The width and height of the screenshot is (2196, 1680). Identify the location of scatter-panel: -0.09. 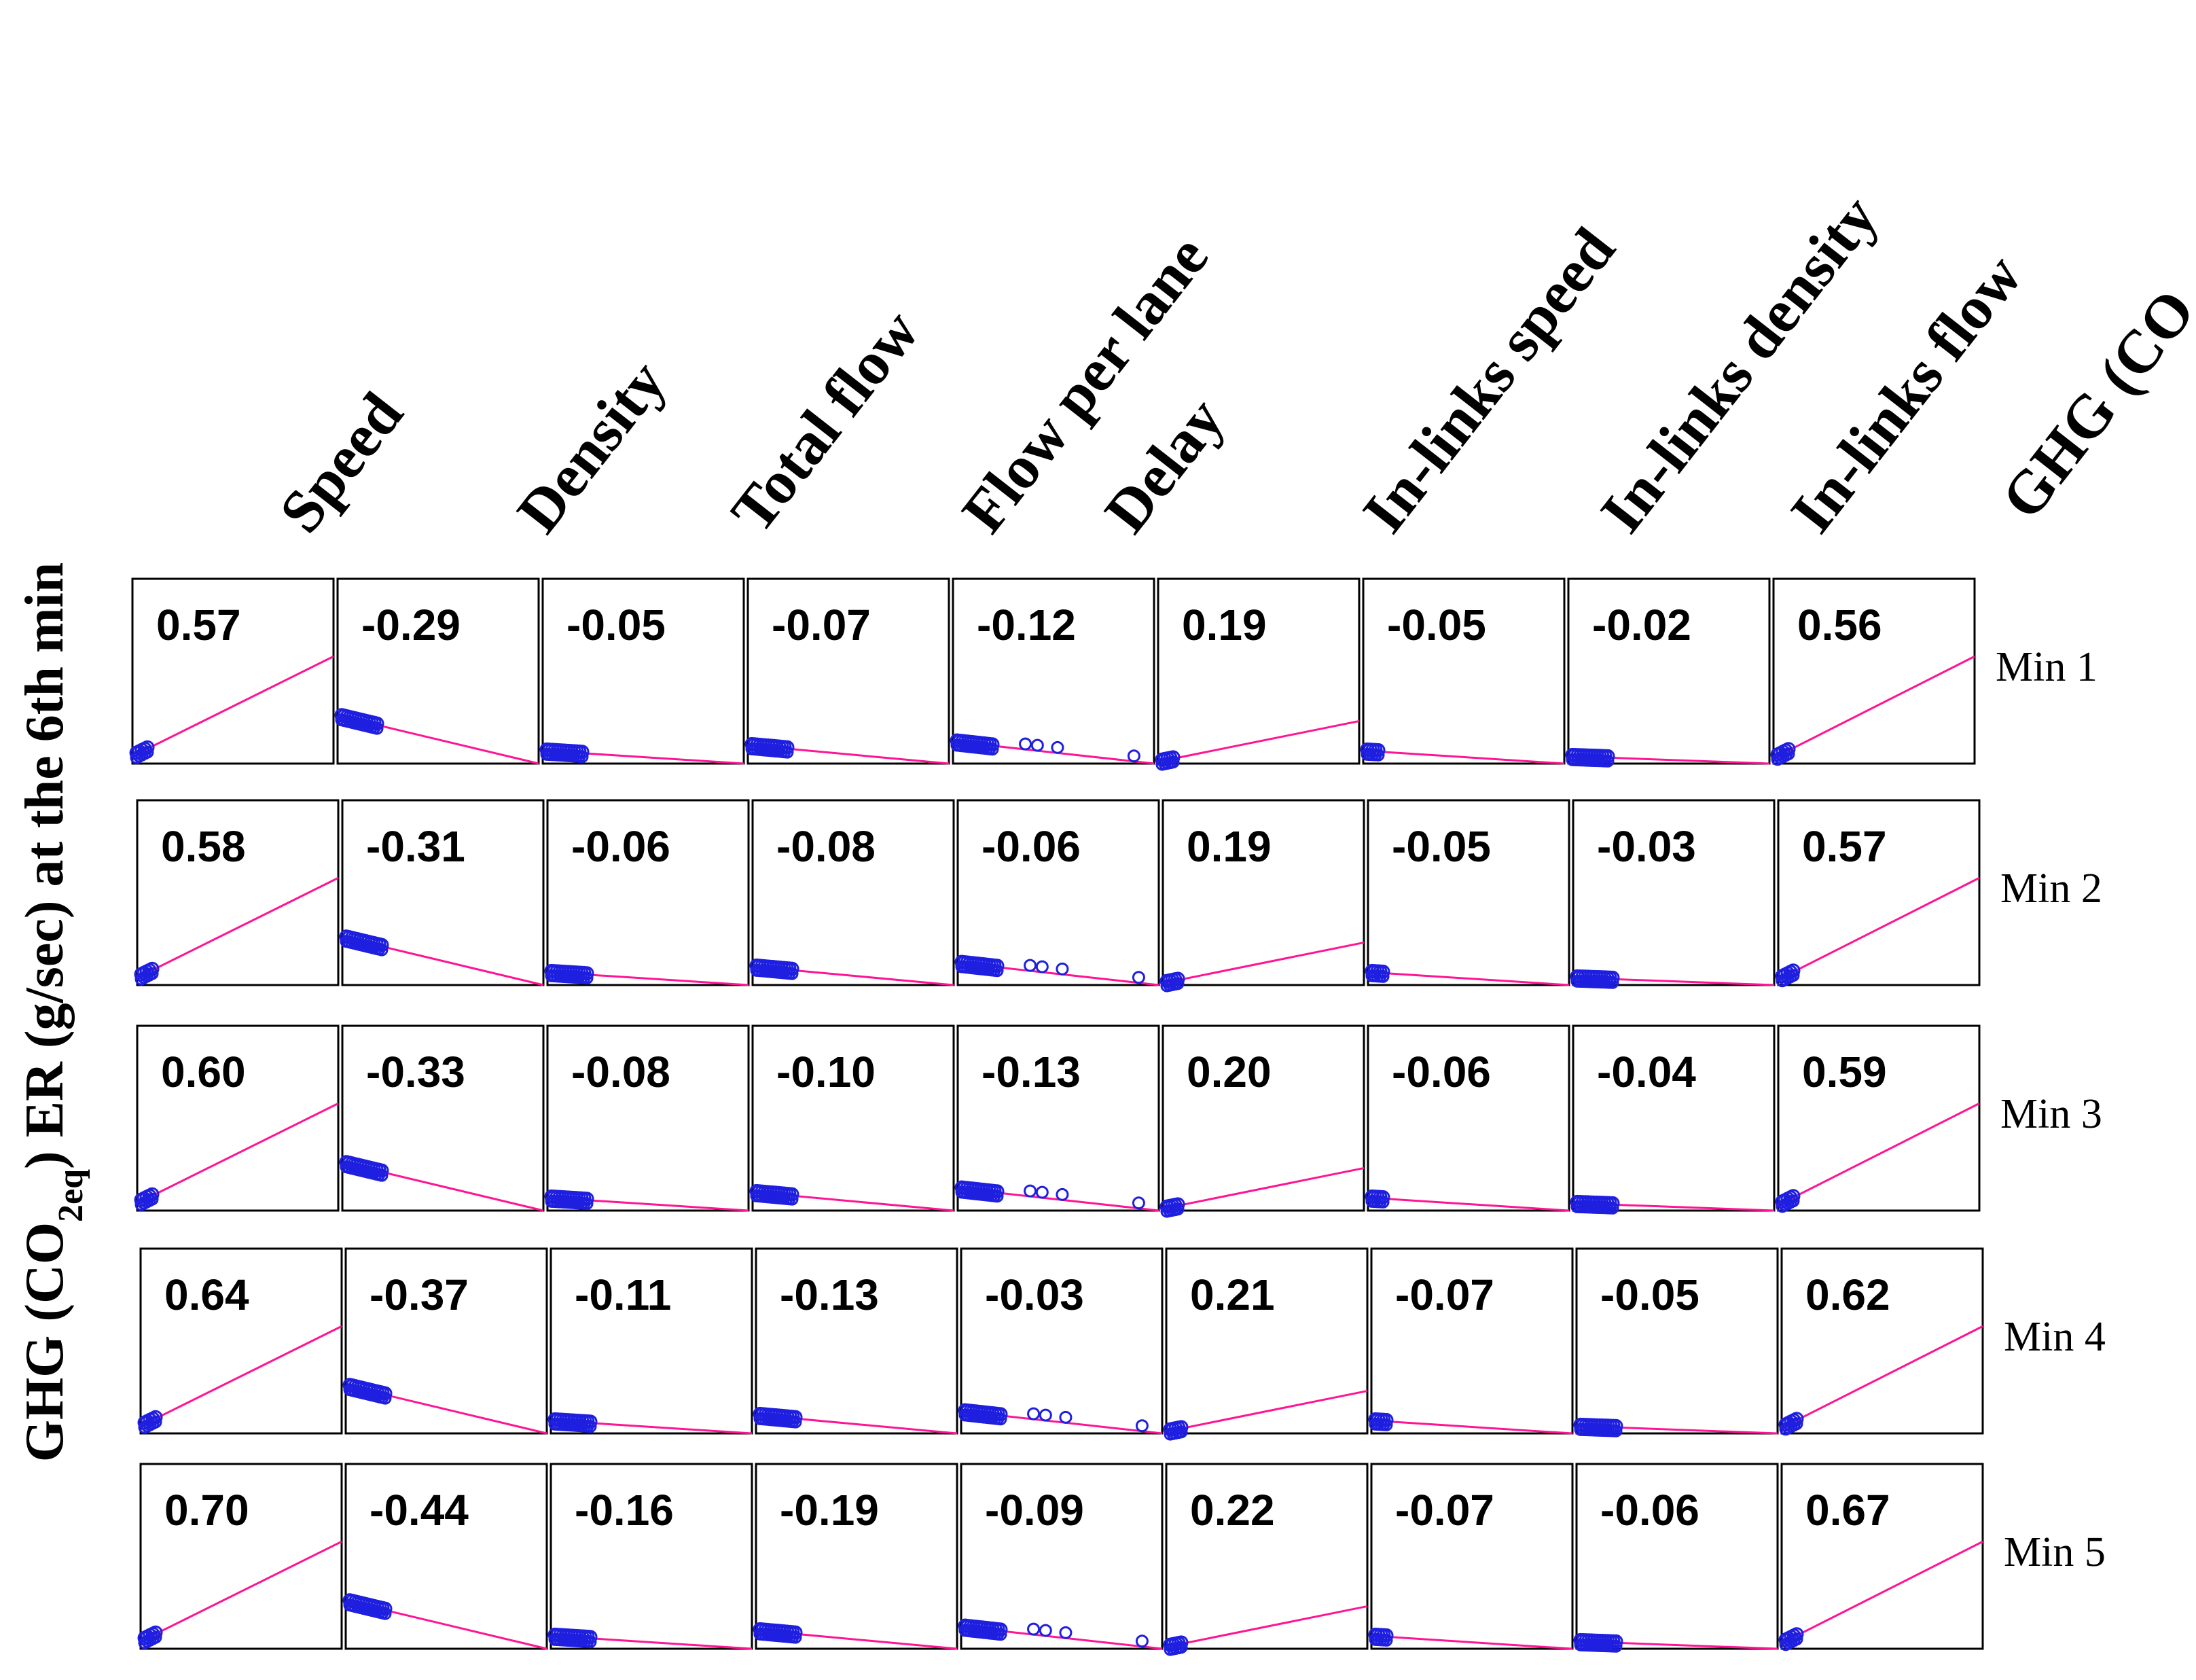
(1061, 1556).